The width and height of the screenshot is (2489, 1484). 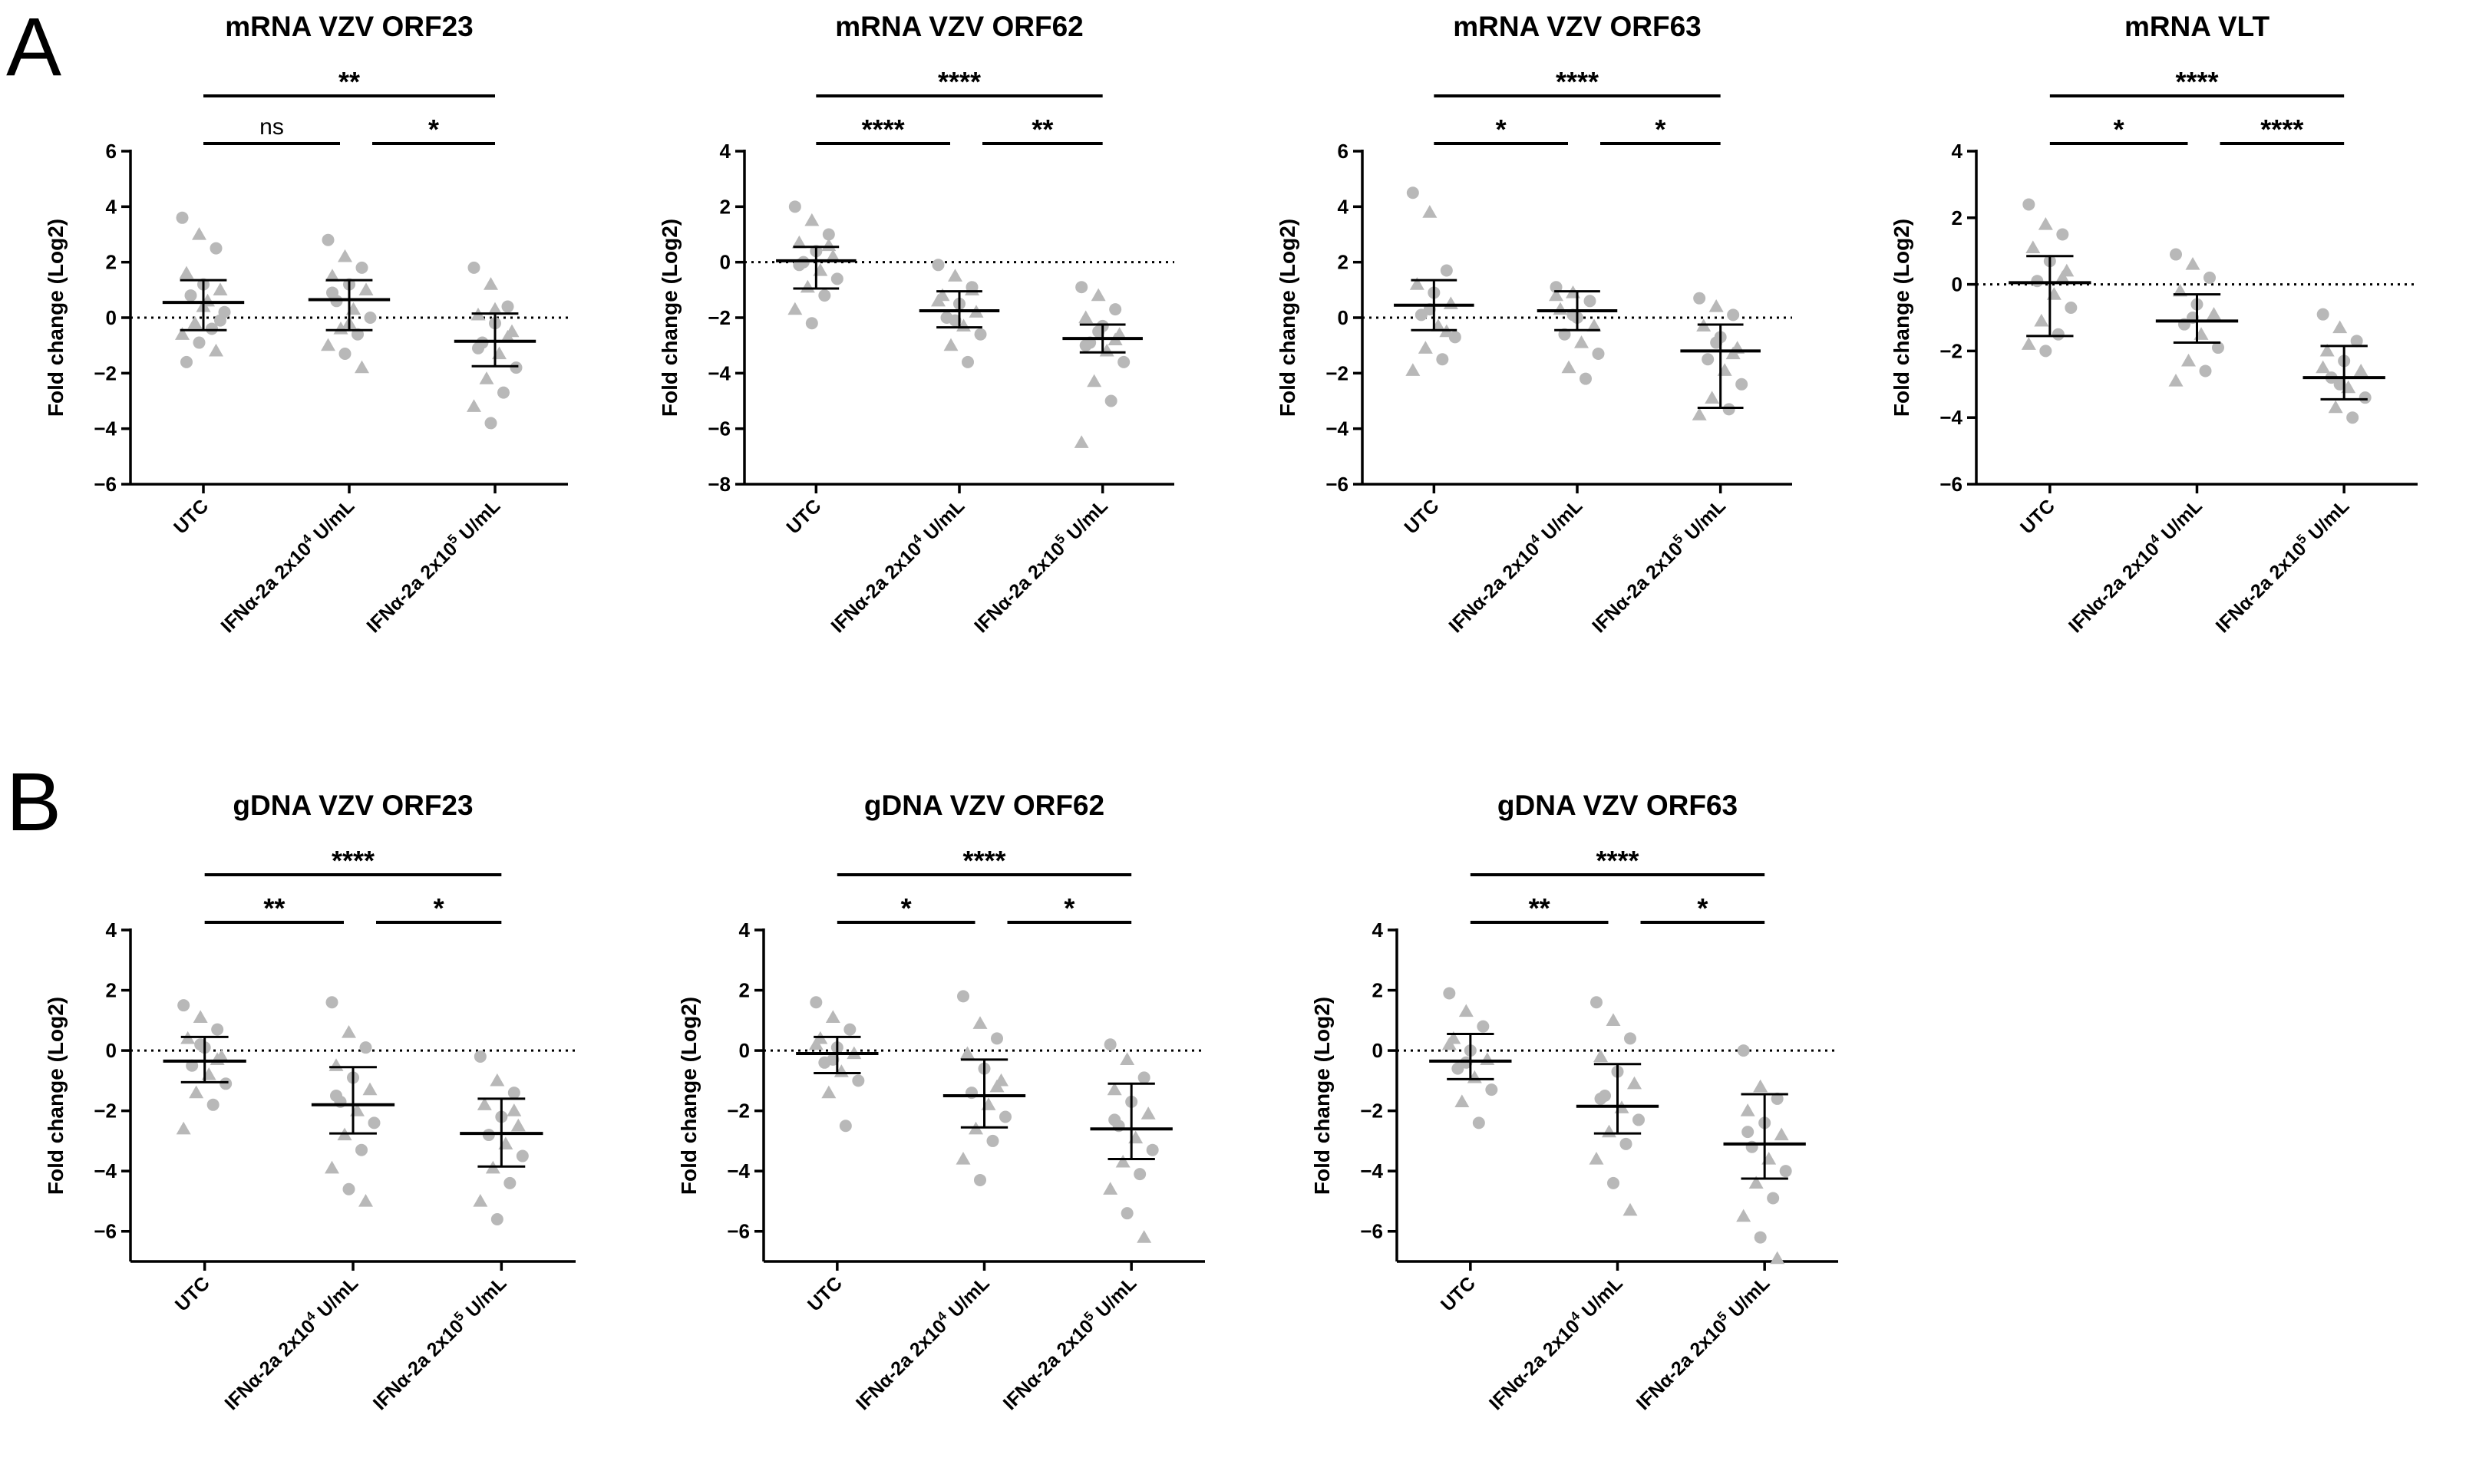 What do you see at coordinates (1950, 351) in the screenshot?
I see `y-tick-label: −2` at bounding box center [1950, 351].